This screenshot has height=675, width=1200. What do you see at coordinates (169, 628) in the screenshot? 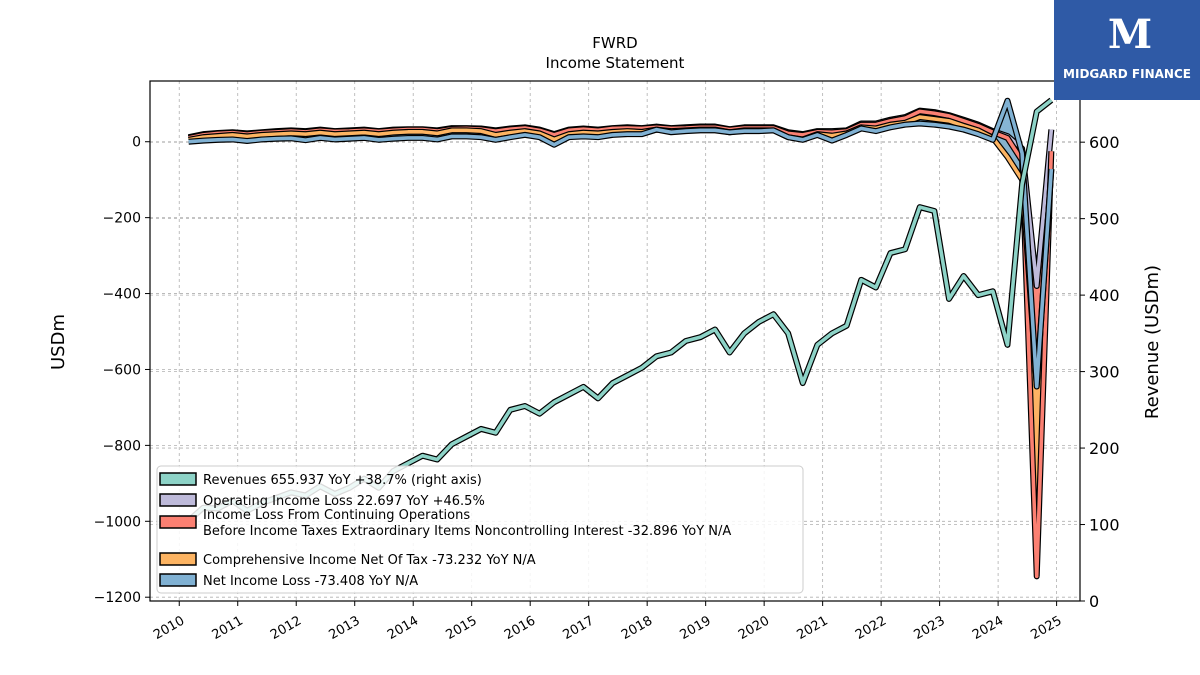
I see `x-tick-label: 2010` at bounding box center [169, 628].